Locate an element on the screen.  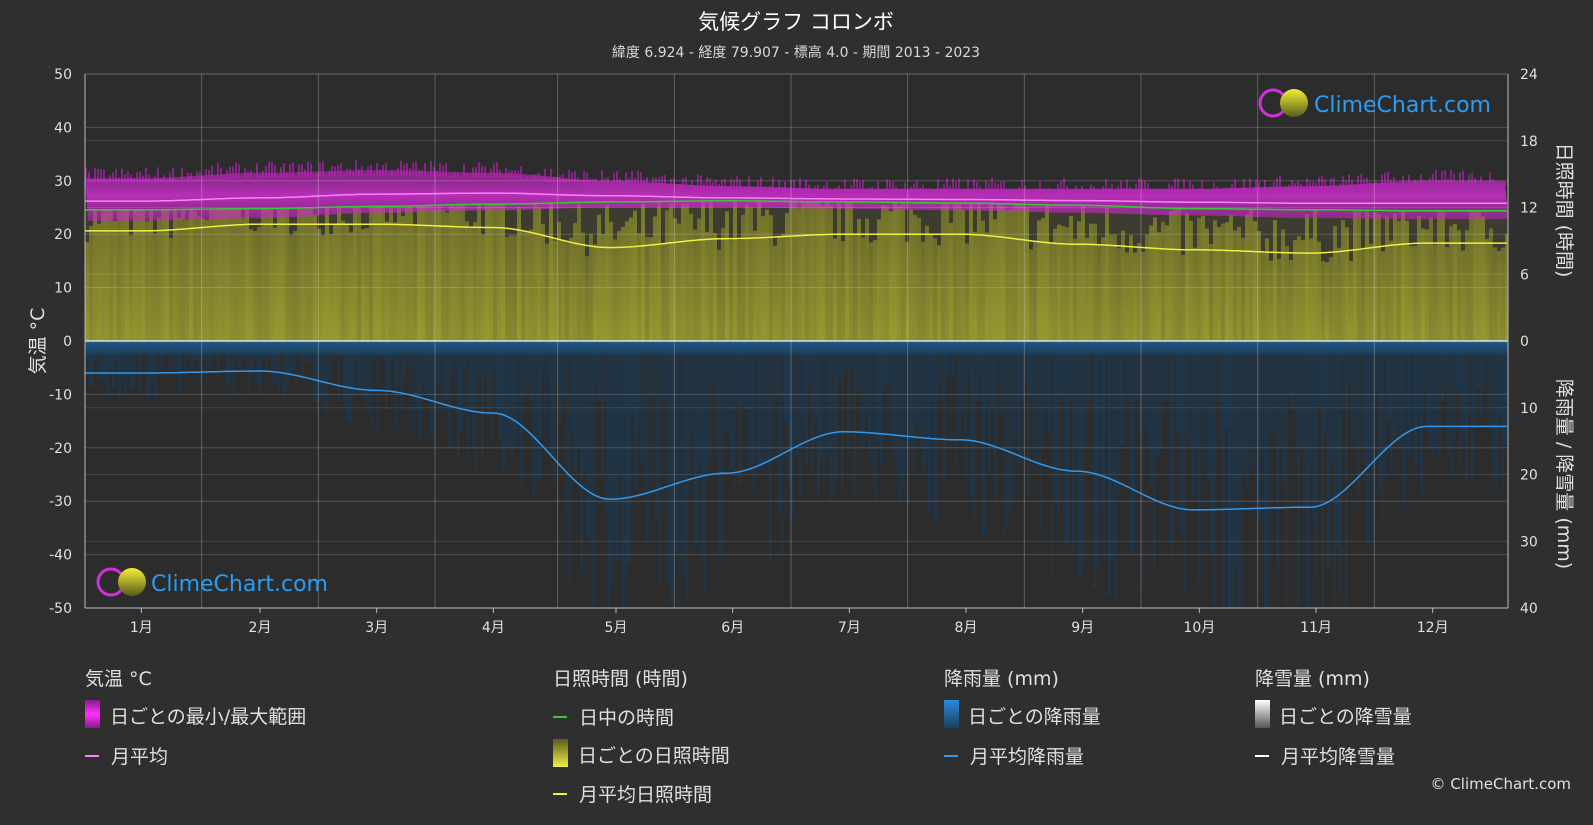
right-bottom-tick-label: 30 is located at coordinates (1529, 542).